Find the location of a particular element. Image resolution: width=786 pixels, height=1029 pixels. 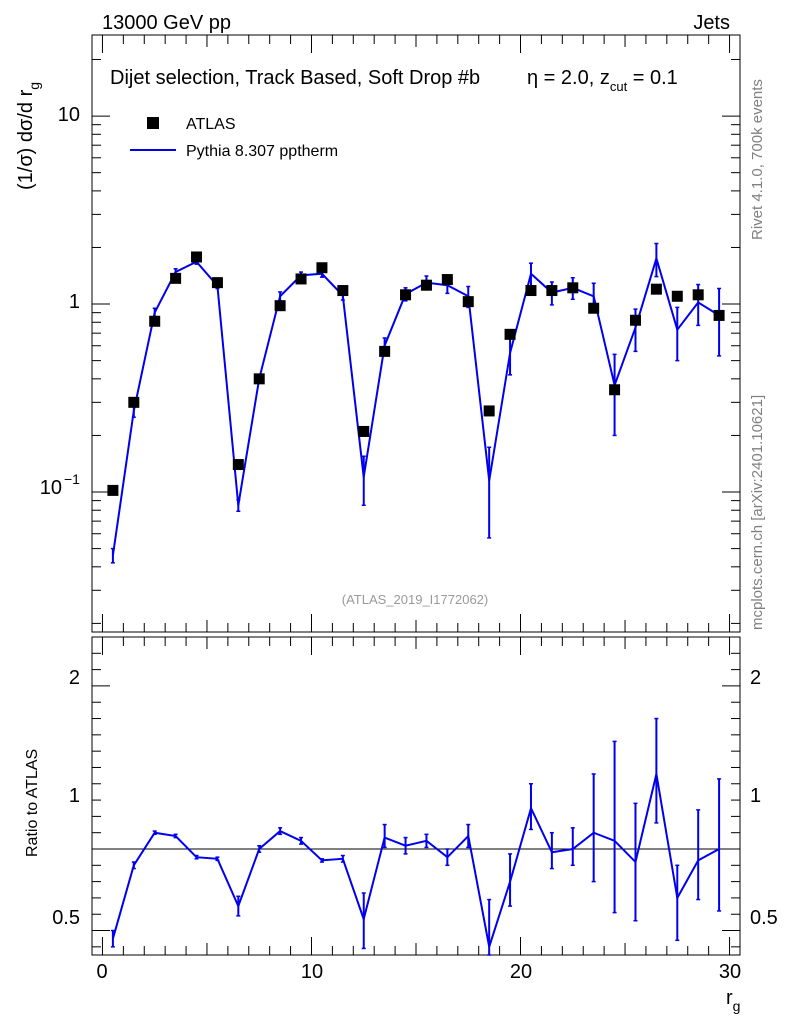

xtick-label-20: 20 is located at coordinates (521, 972).